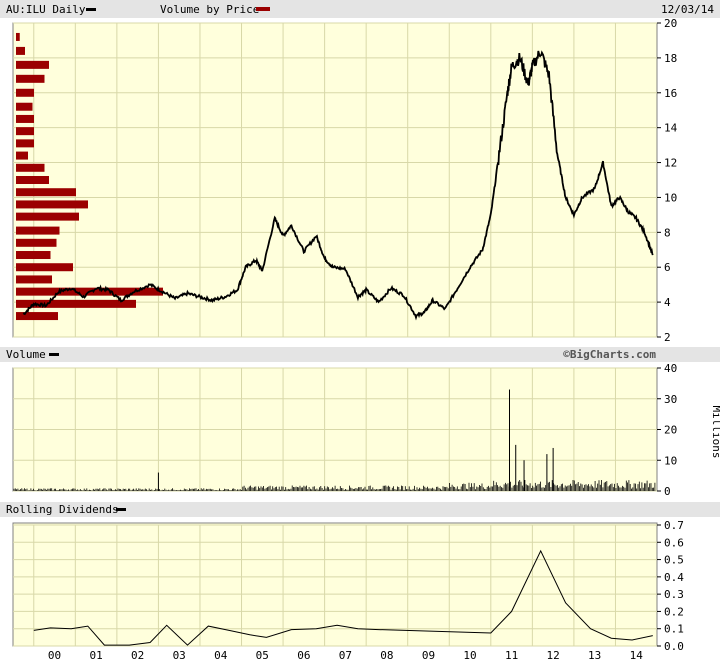 This screenshot has width=720, height=669. Describe the element at coordinates (386, 655) in the screenshot. I see `x-tick-label: 08` at that location.